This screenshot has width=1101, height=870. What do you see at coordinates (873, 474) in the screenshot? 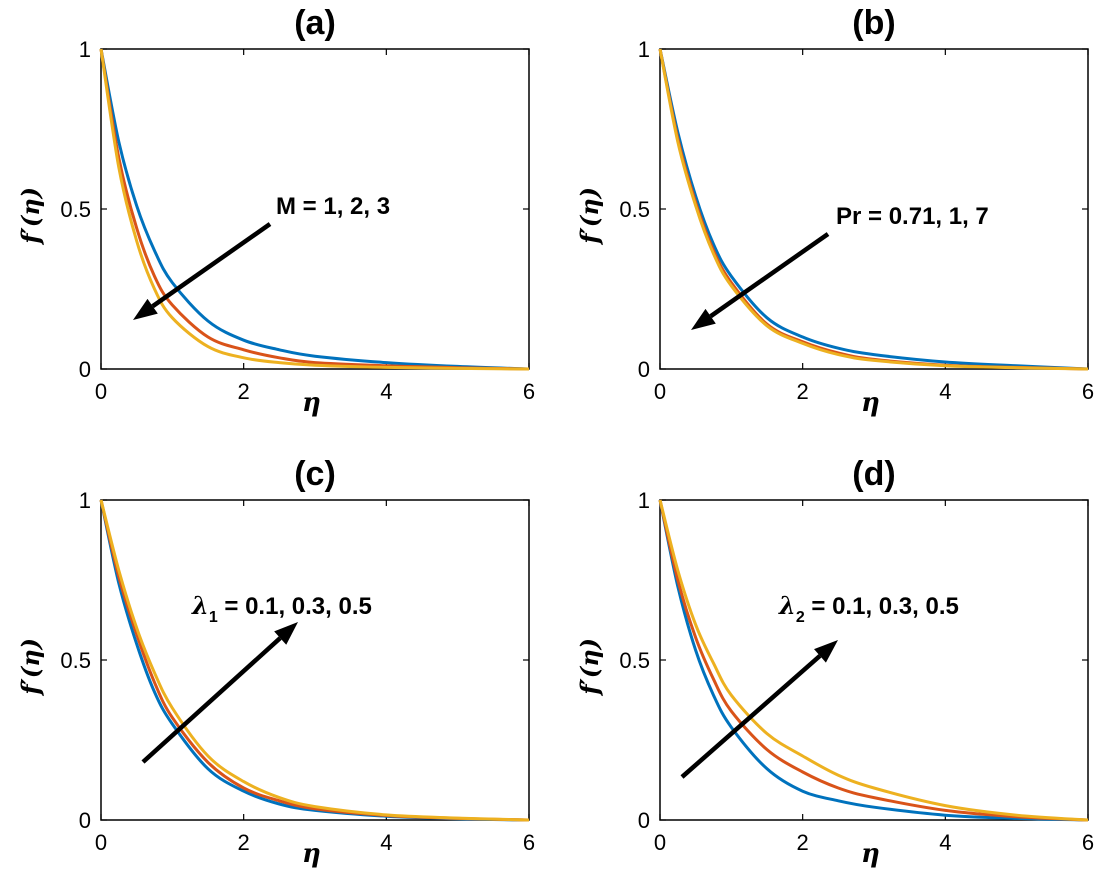
I see `chart-title: (d)` at bounding box center [873, 474].